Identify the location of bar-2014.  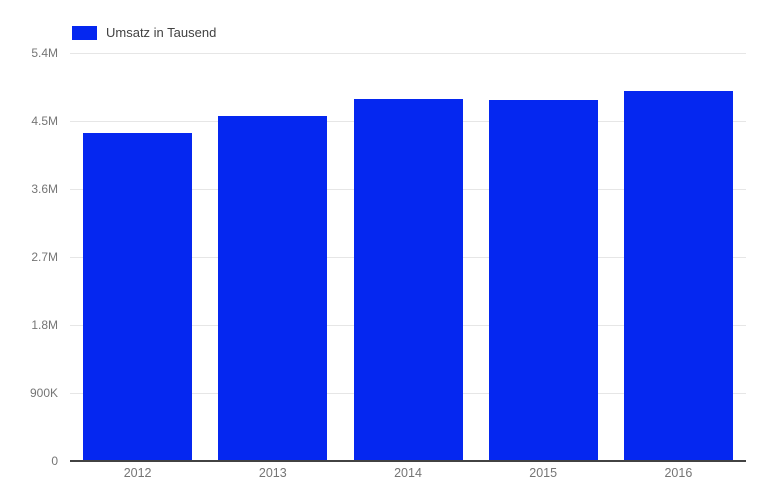
(408, 280).